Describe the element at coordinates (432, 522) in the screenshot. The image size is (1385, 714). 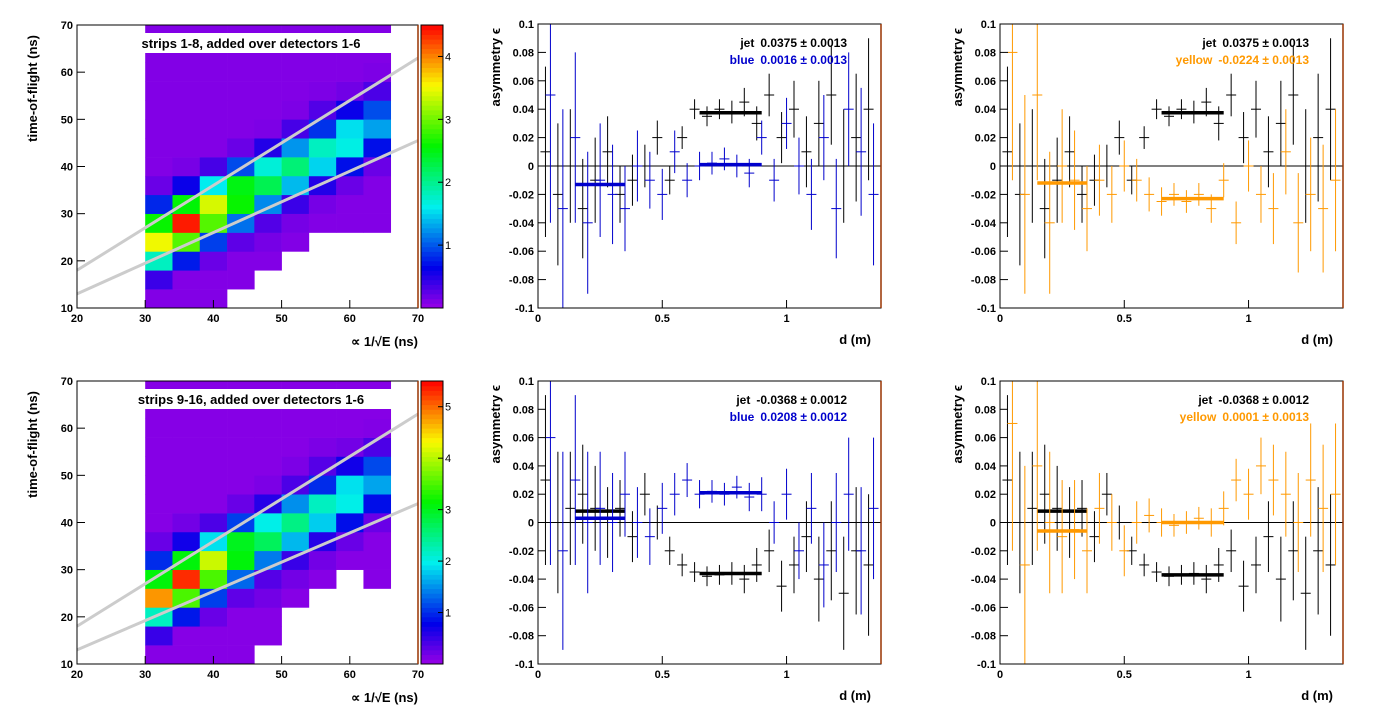
I see `colorbar-frame` at that location.